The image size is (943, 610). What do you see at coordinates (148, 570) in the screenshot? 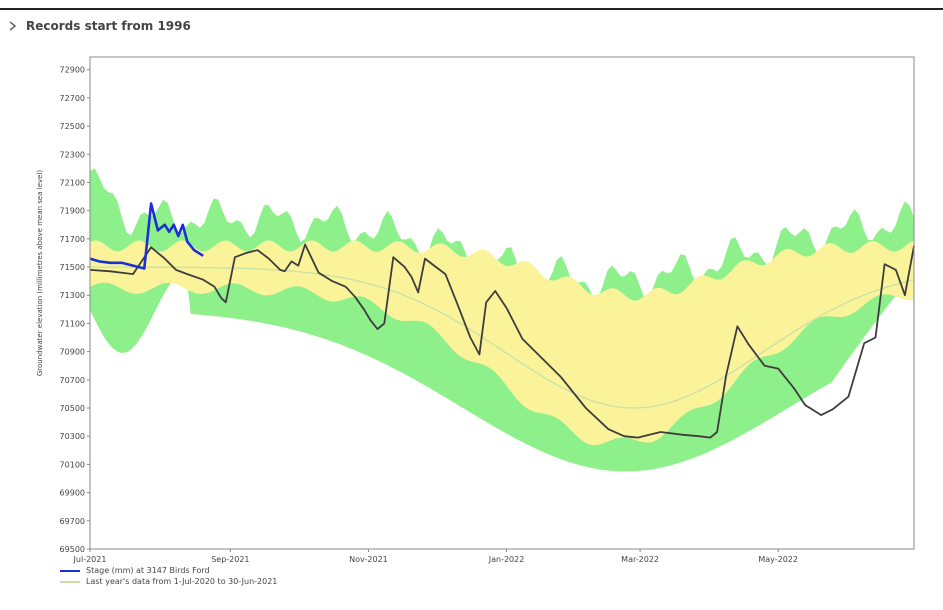
I see `legend-label-stage: Stage (mm) at 3147 Birds Ford` at bounding box center [148, 570].